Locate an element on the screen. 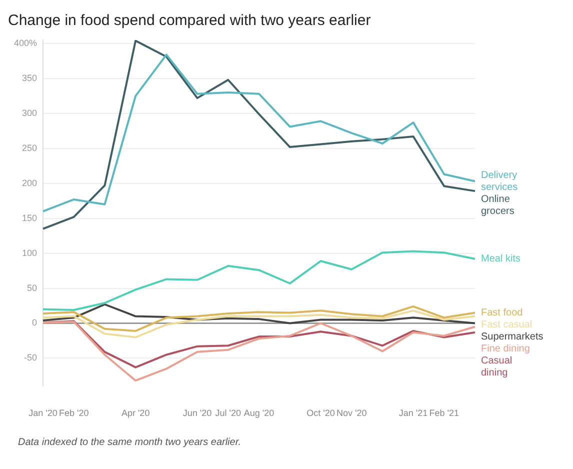  x-tick-label: Apr '20 is located at coordinates (135, 413).